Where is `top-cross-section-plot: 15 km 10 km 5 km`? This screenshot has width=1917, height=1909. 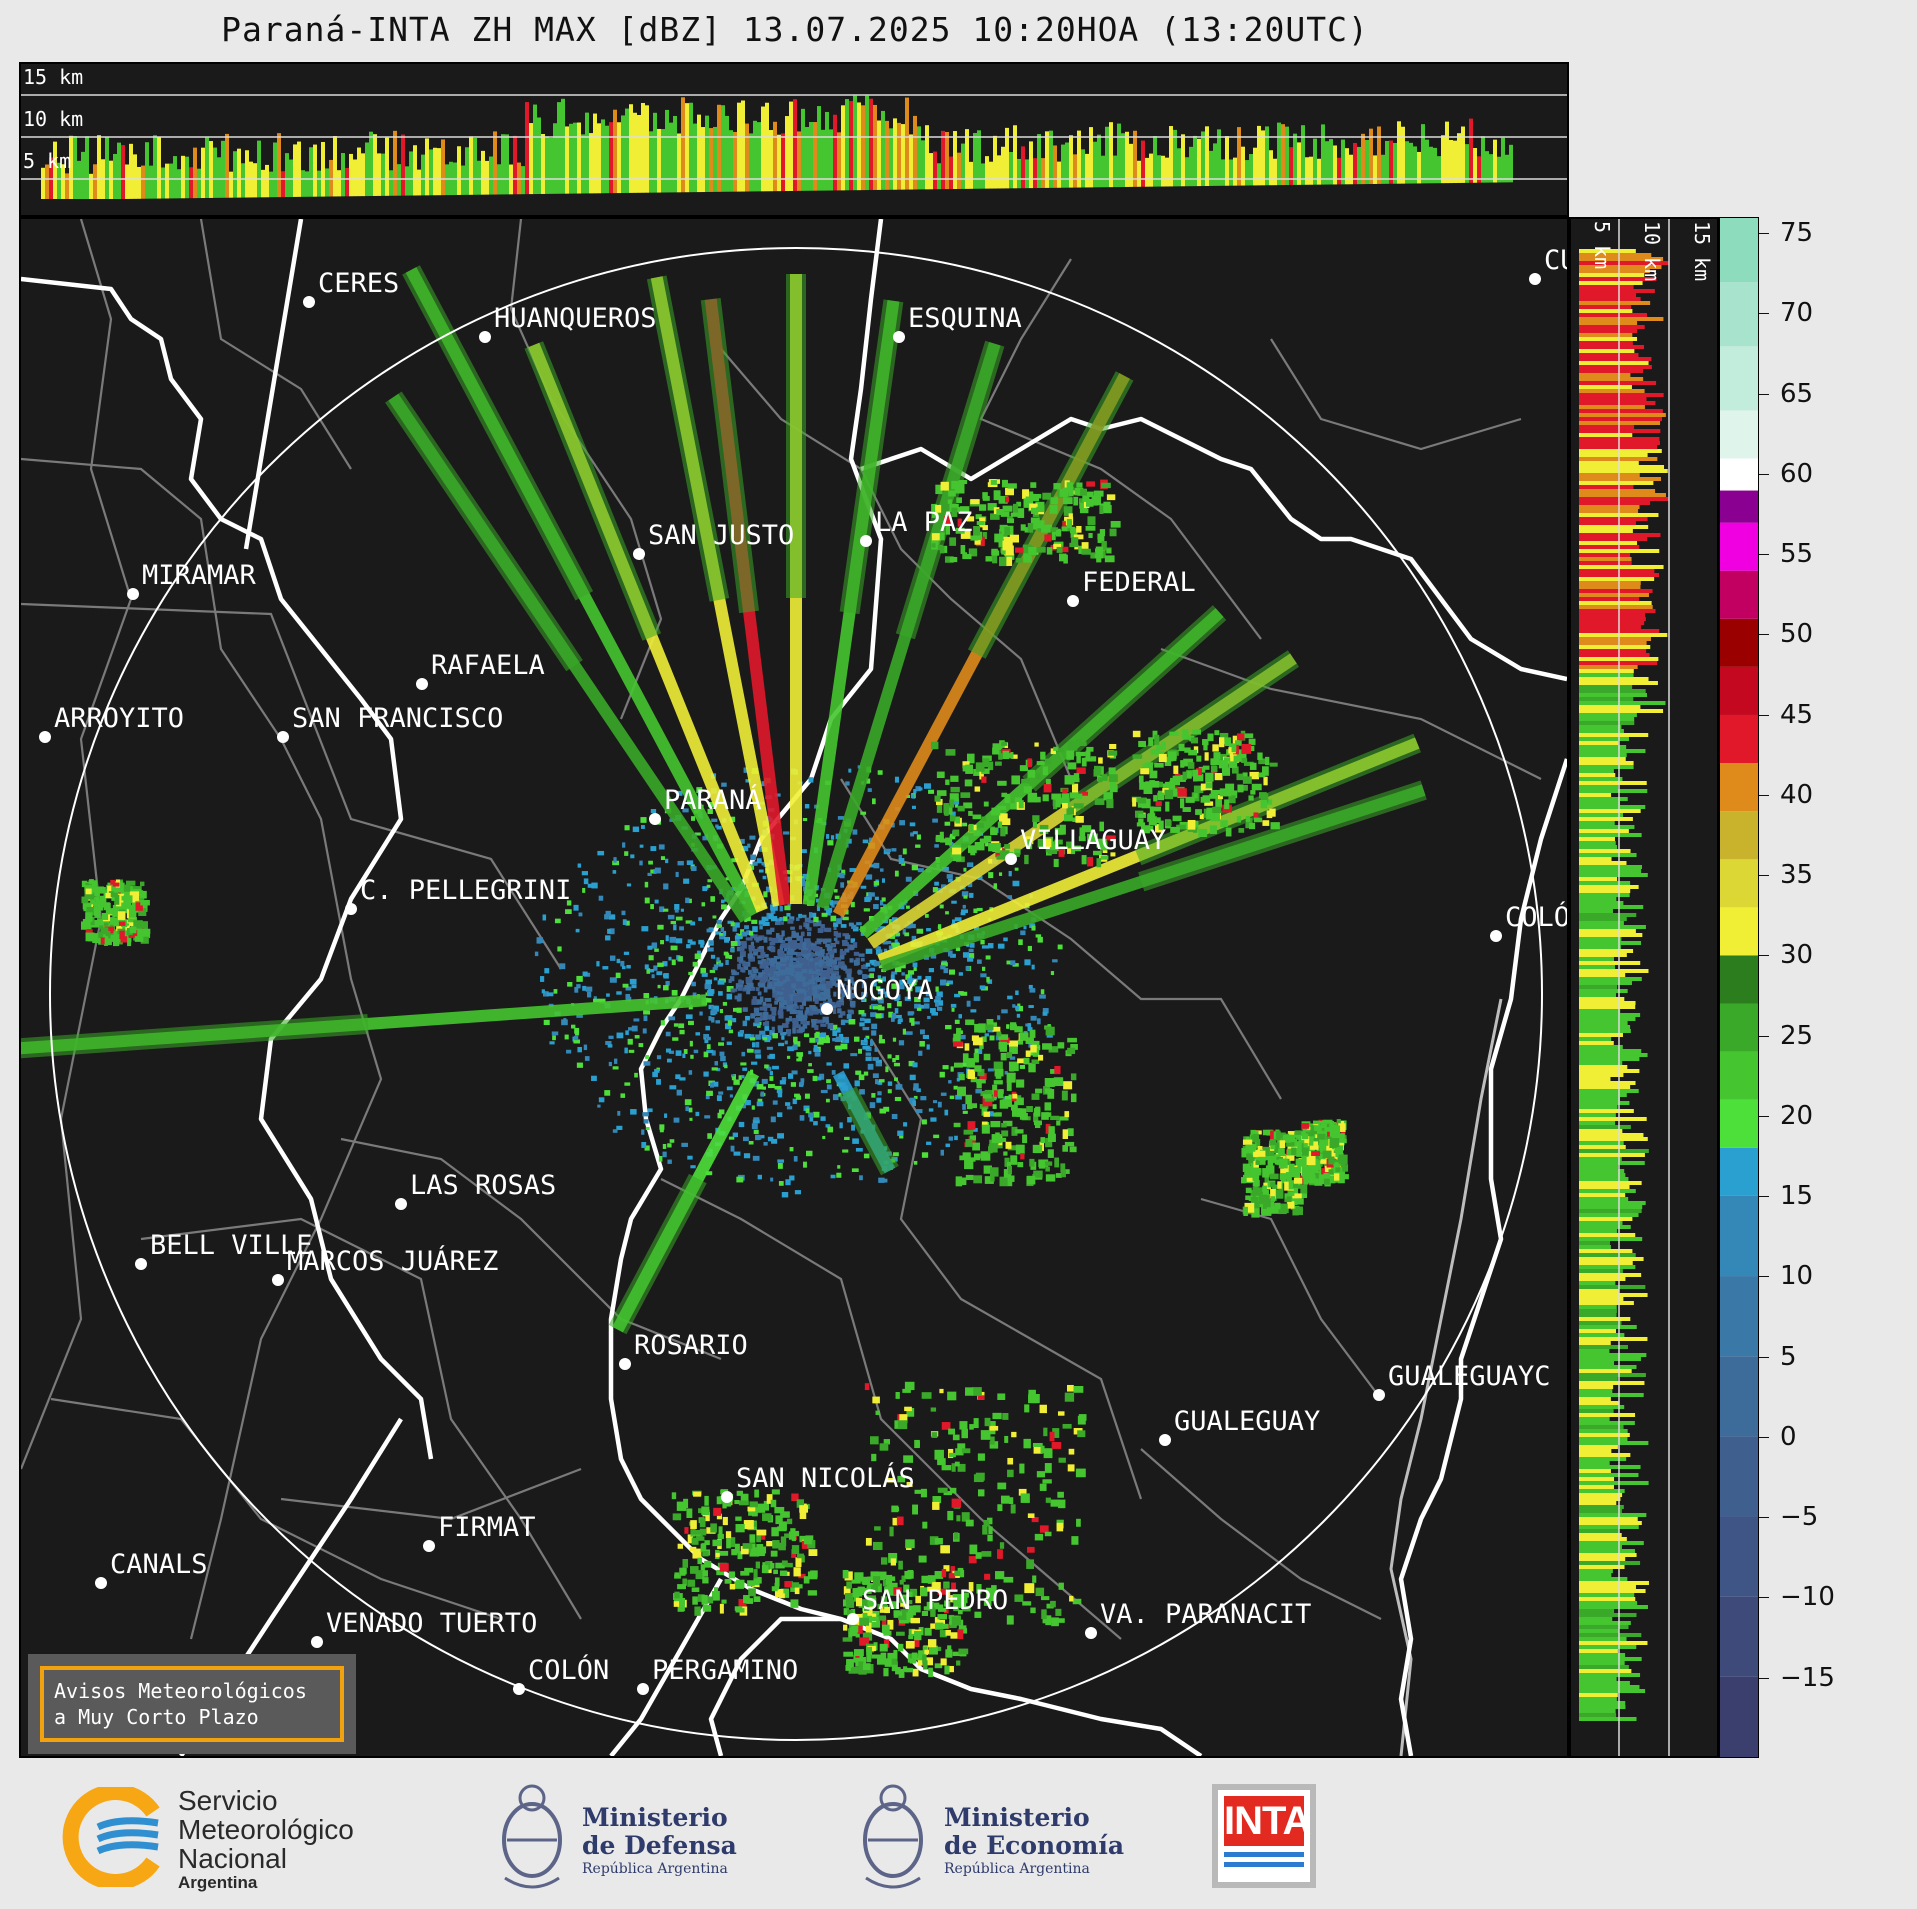
top-cross-section-plot: 15 km 10 km 5 km is located at coordinates (794, 132).